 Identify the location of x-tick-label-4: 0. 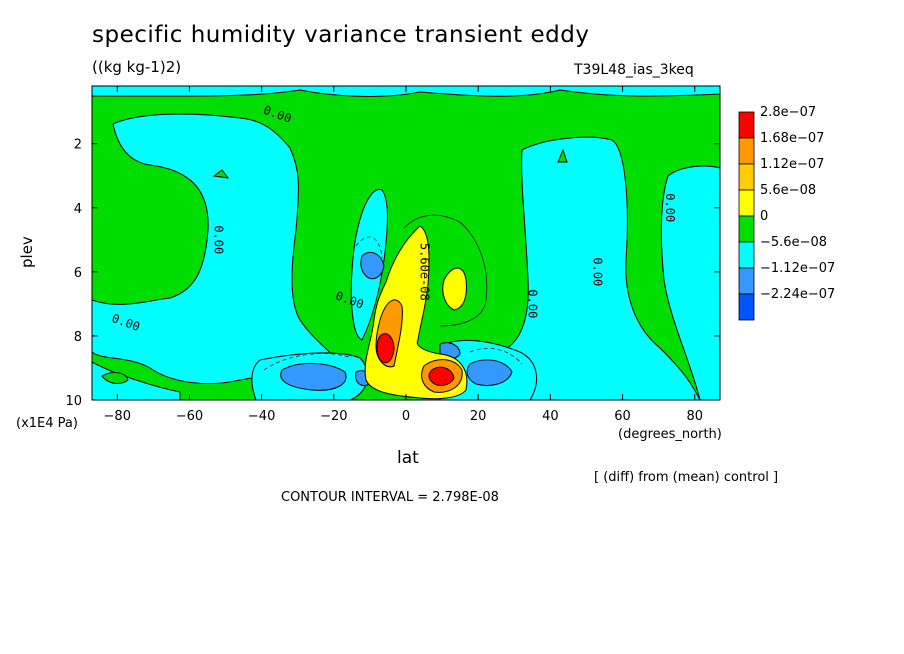
(406, 416).